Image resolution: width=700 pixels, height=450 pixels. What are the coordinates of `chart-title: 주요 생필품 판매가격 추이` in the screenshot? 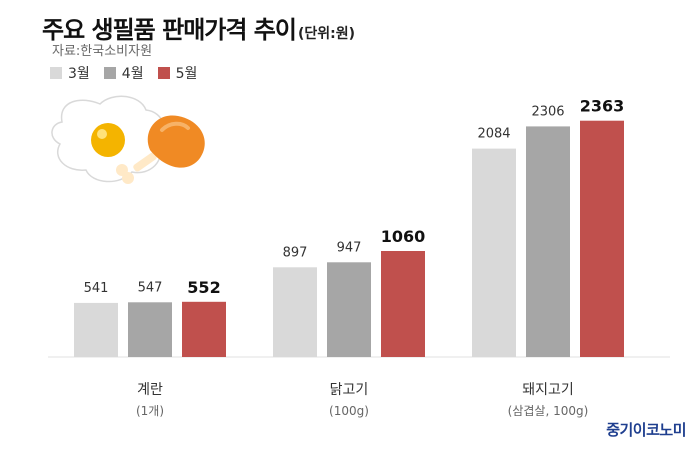 It's located at (169, 30).